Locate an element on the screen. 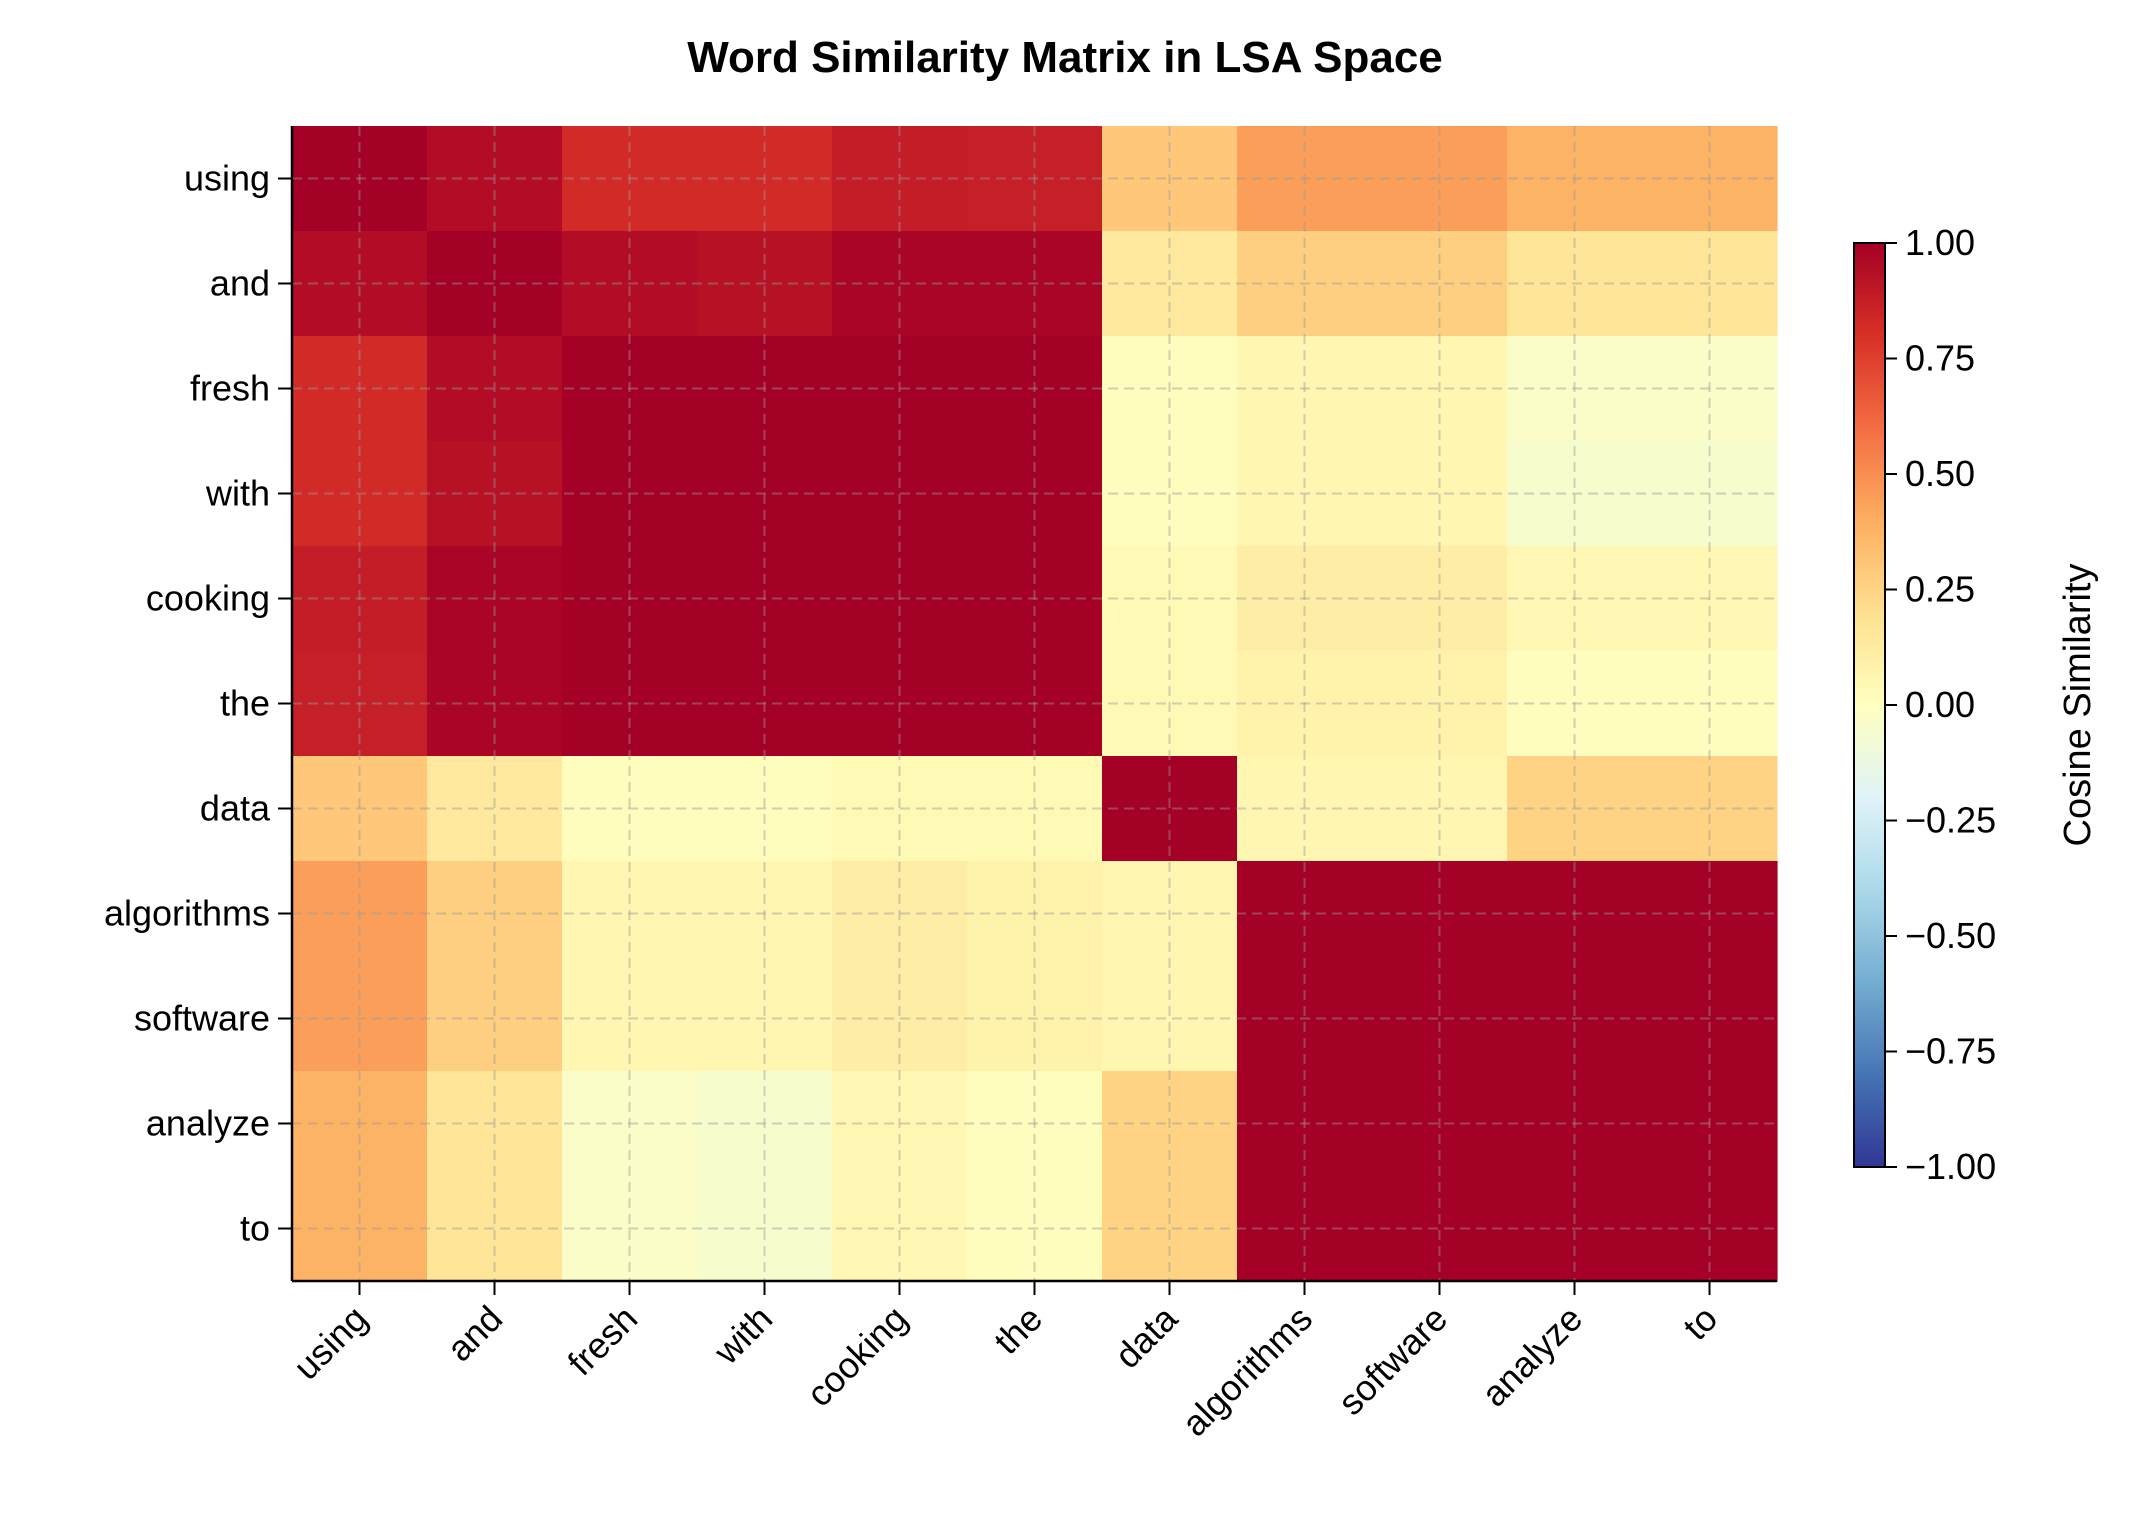 The image size is (2131, 1539). heatmap-cell-analyze-using is located at coordinates (360, 1124).